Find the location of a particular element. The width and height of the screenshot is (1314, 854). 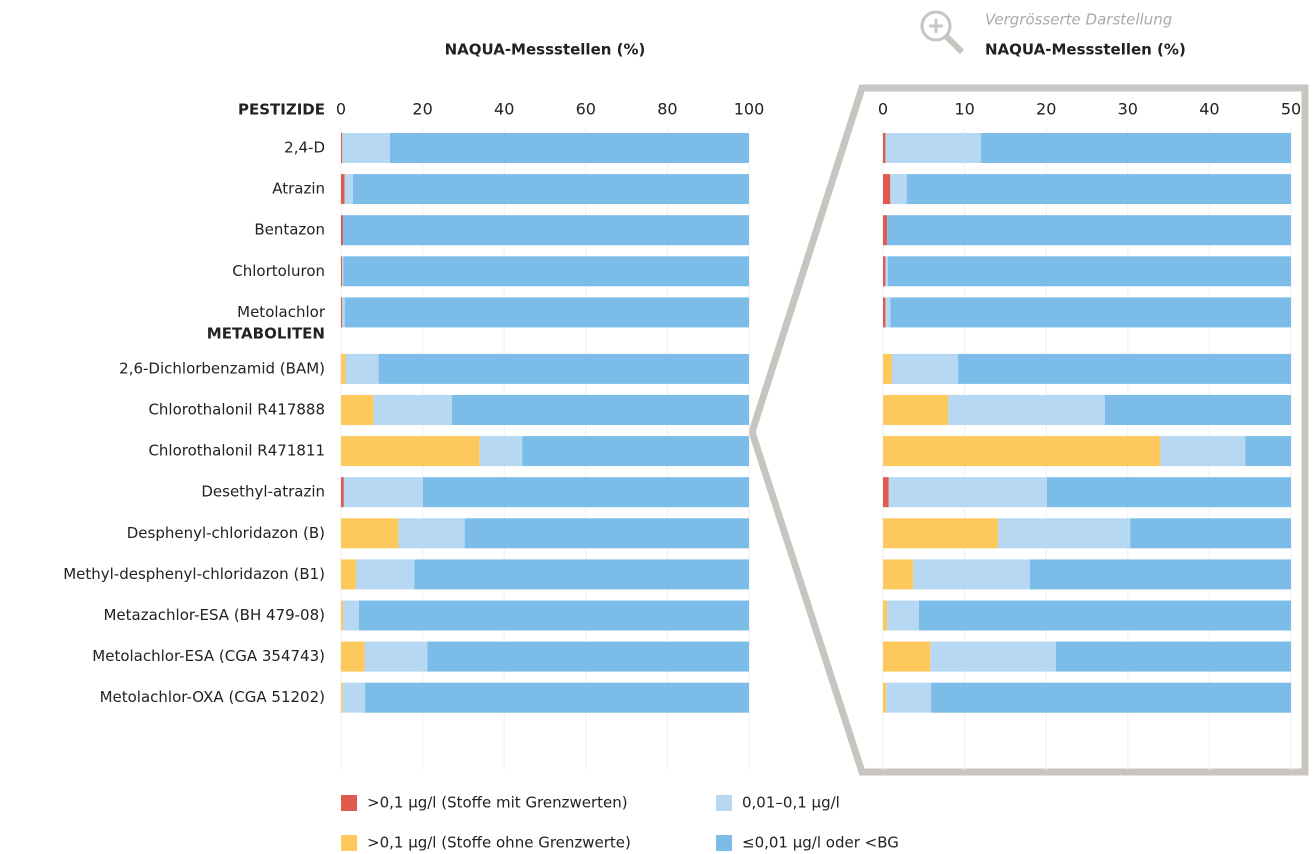

category-label: Bentazon is located at coordinates (289, 230).